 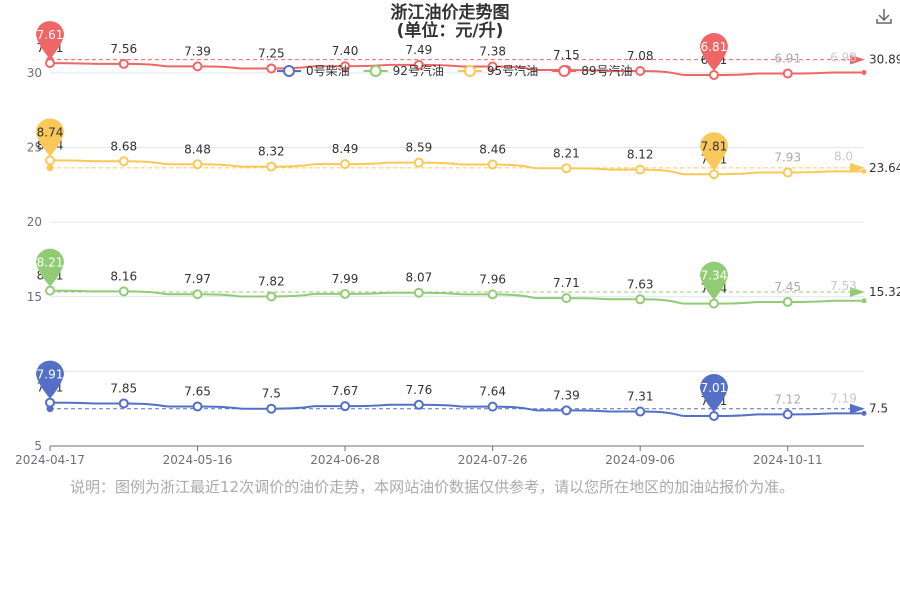 What do you see at coordinates (884, 60) in the screenshot?
I see `average-label: 30.89` at bounding box center [884, 60].